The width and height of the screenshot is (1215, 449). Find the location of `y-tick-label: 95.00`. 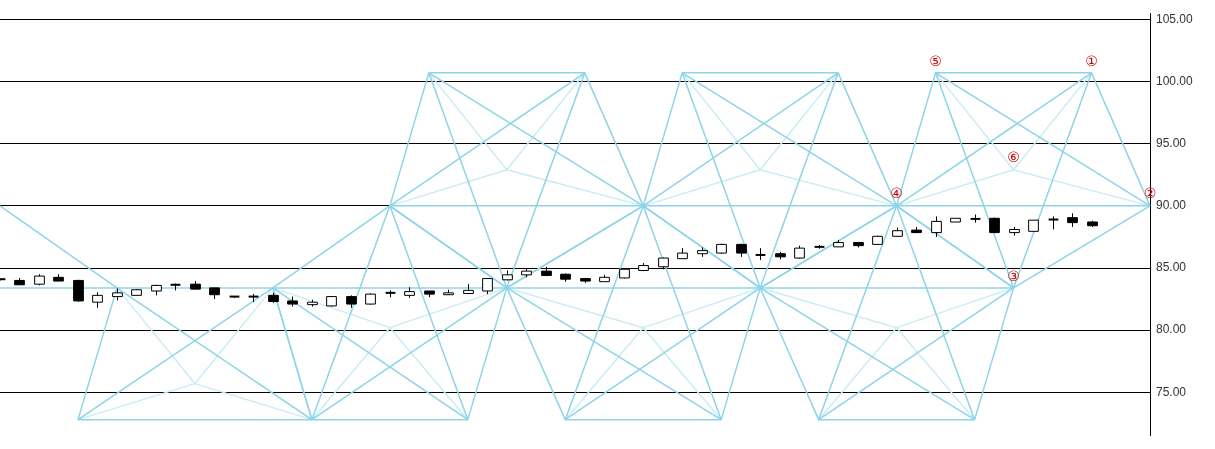

y-tick-label: 95.00 is located at coordinates (1171, 143).